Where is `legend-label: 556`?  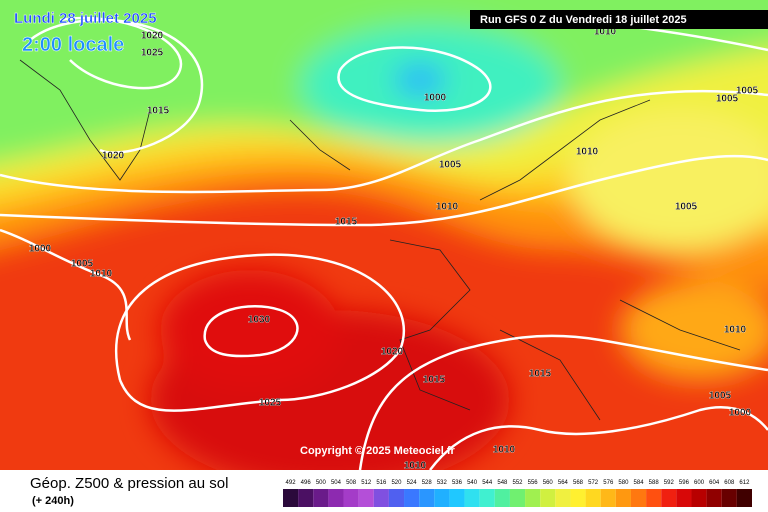
legend-label: 556 is located at coordinates (533, 483).